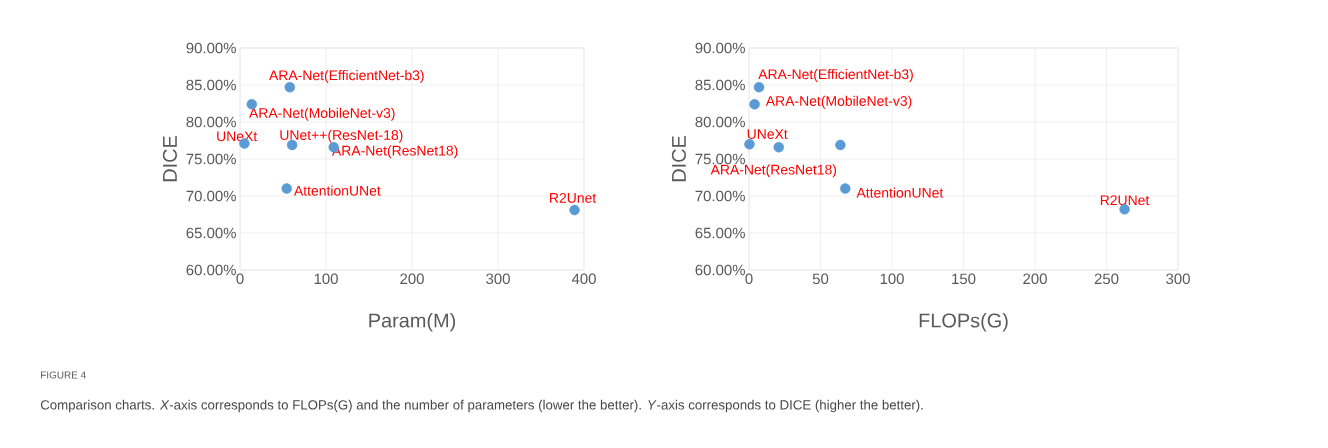 Image resolution: width=1328 pixels, height=448 pixels. What do you see at coordinates (1125, 200) in the screenshot?
I see `annotation: R2UNet` at bounding box center [1125, 200].